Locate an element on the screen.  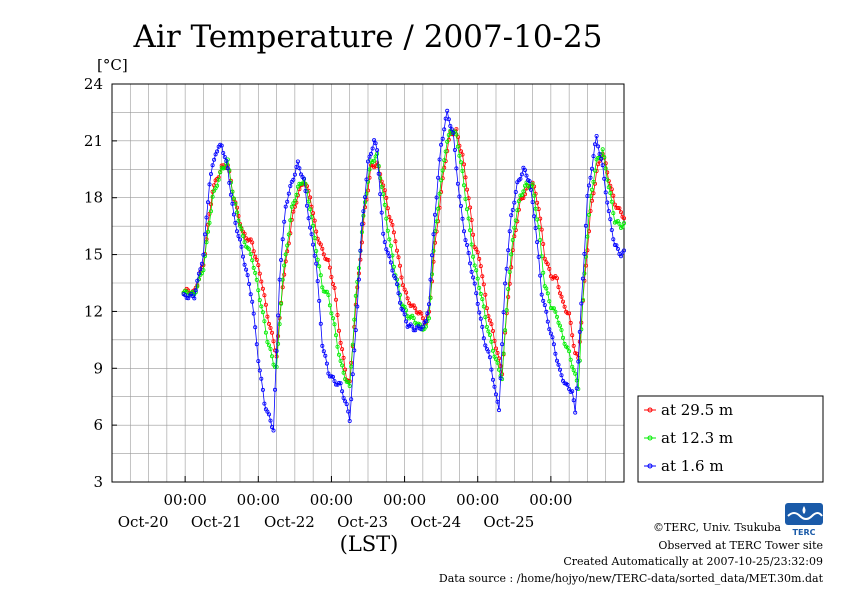
footer-copyright: ©TERC, Univ. Tsukuba is located at coordinates (717, 527).